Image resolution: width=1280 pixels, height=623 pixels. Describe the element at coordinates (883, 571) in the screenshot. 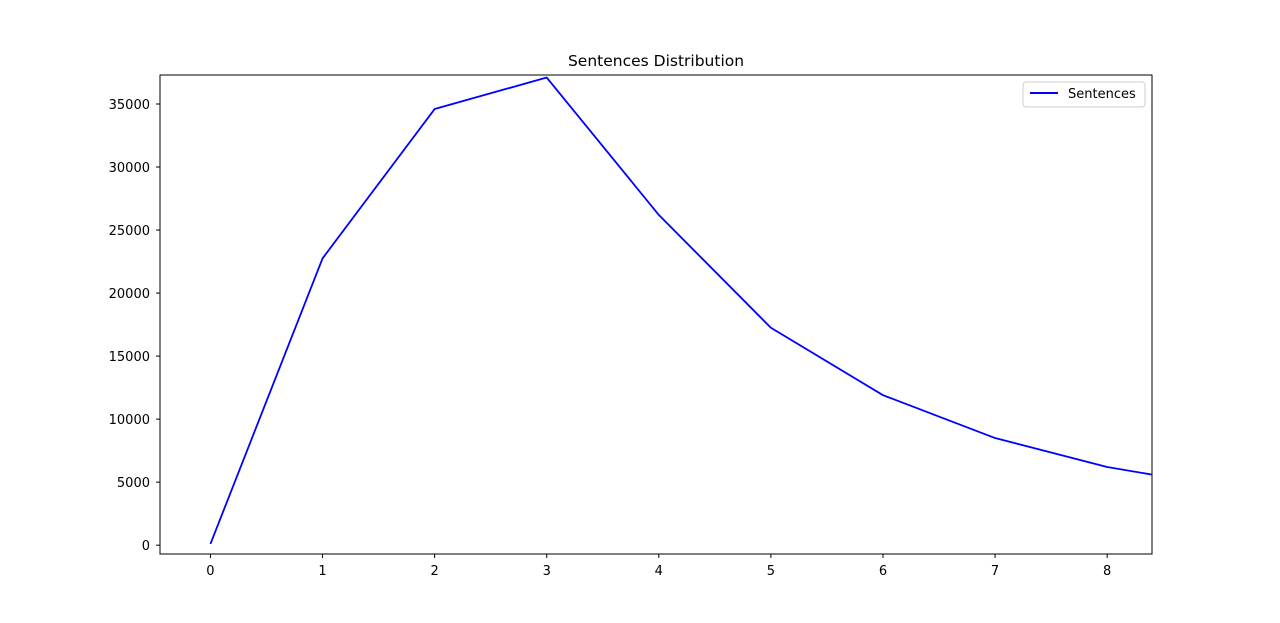

I see `x-tick-label: 6` at that location.